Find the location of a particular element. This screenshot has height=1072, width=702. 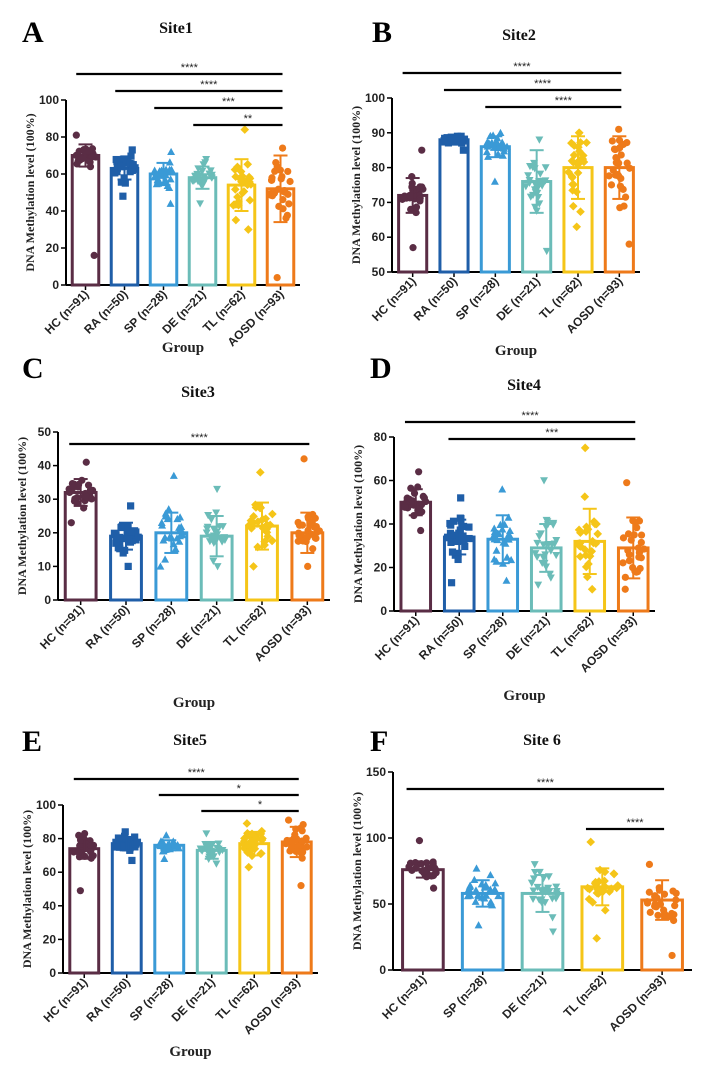

x-category-label: HC (n=91) is located at coordinates (404, 997).